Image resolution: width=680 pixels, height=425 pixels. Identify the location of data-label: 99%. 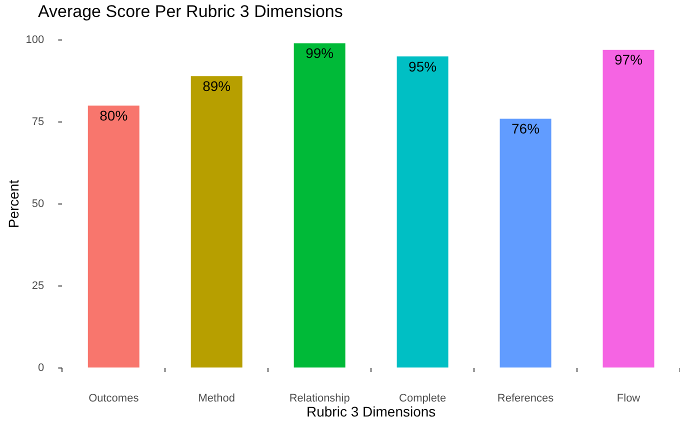
(320, 53).